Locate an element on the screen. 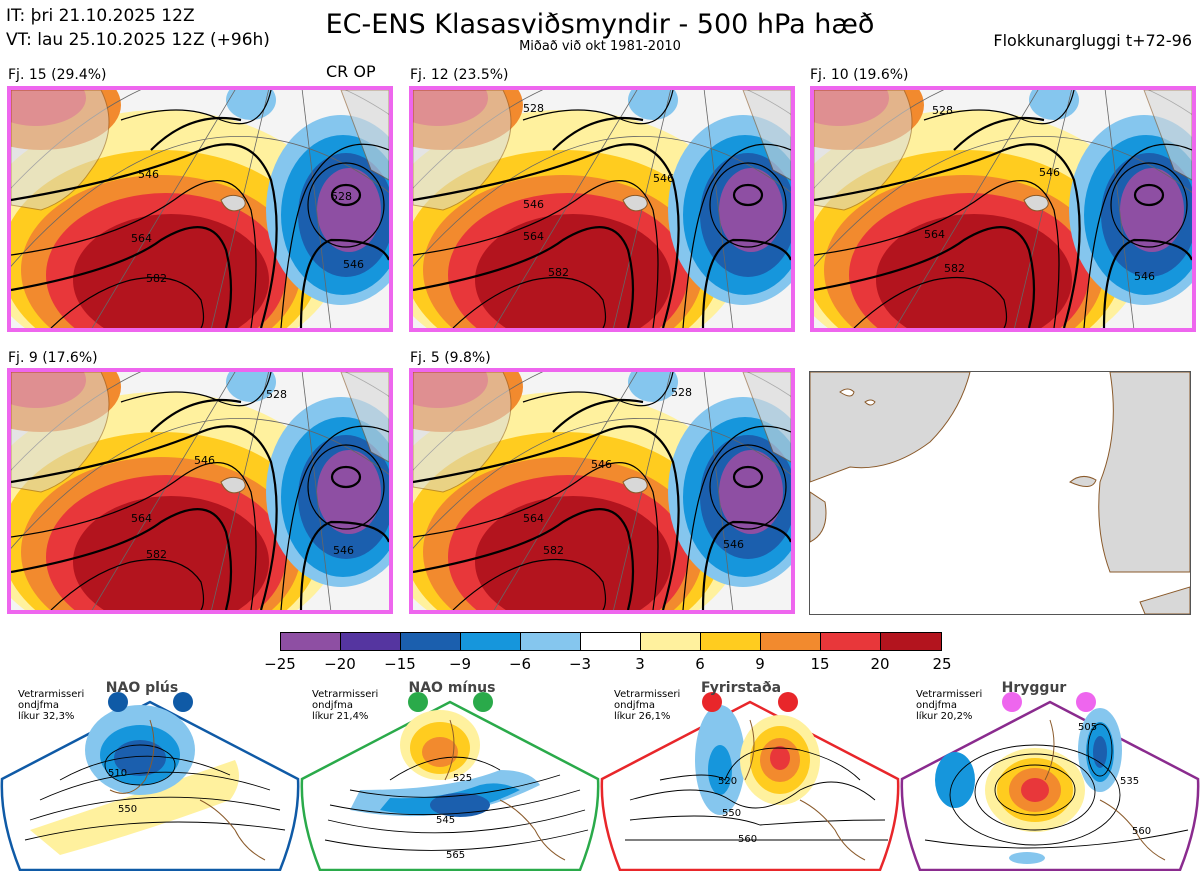 This screenshot has width=1200, height=875. panel-5-label: Fj. 5 (9.8%) is located at coordinates (450, 358).